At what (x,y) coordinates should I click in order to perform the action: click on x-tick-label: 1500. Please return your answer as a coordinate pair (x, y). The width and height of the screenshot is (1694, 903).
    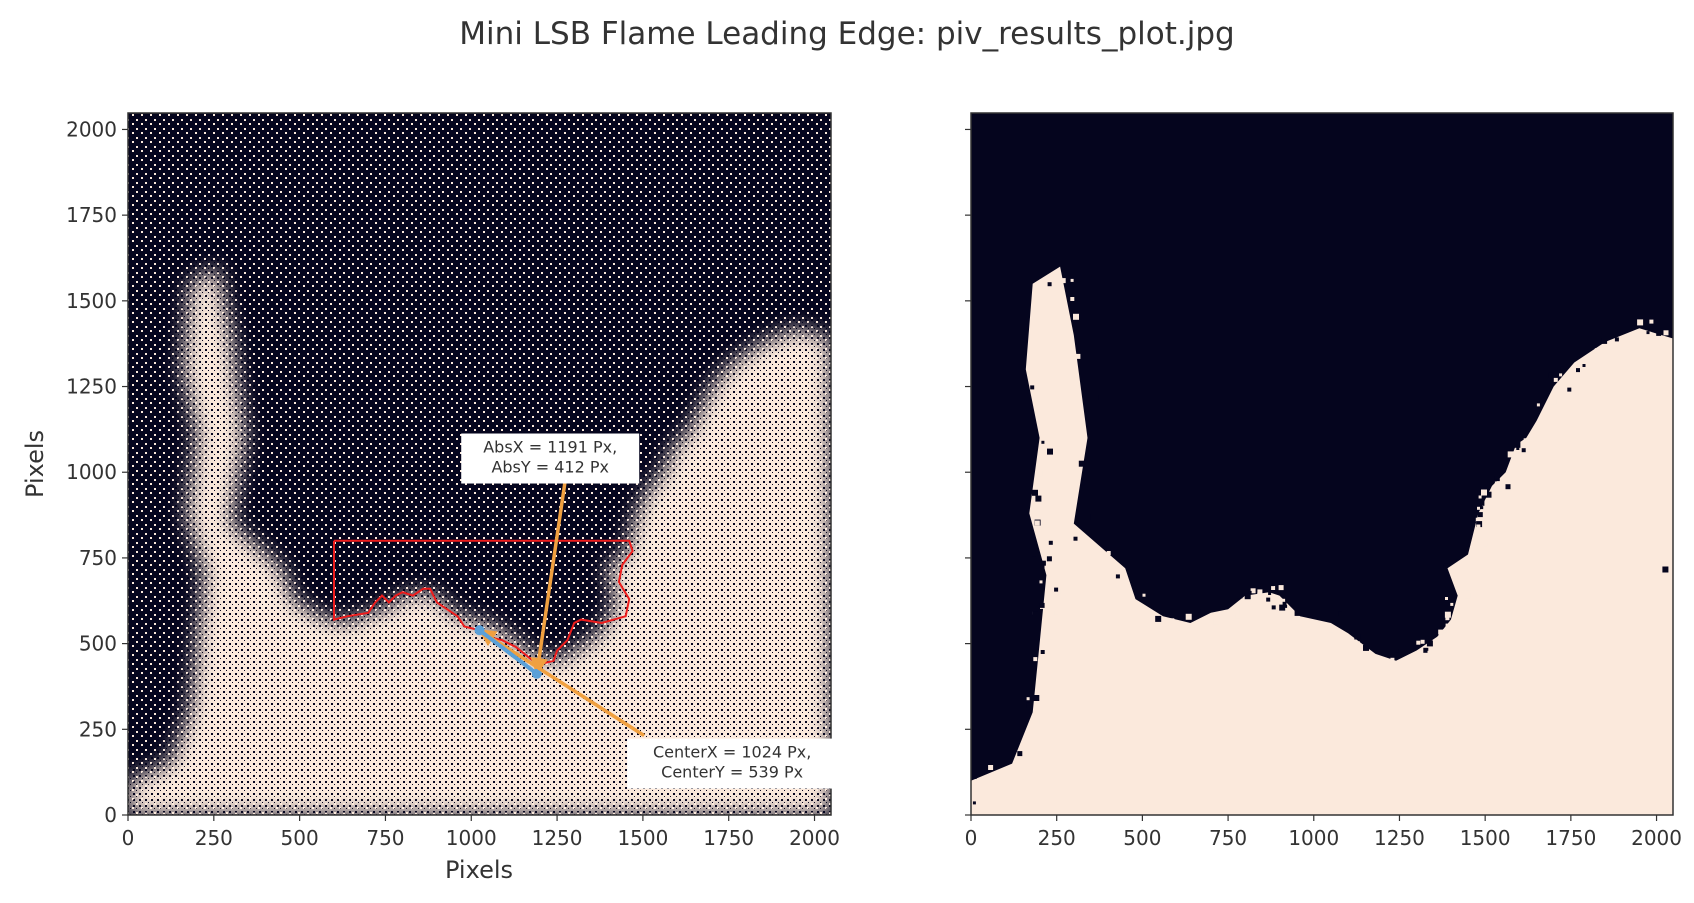
    Looking at the image, I should click on (642, 838).